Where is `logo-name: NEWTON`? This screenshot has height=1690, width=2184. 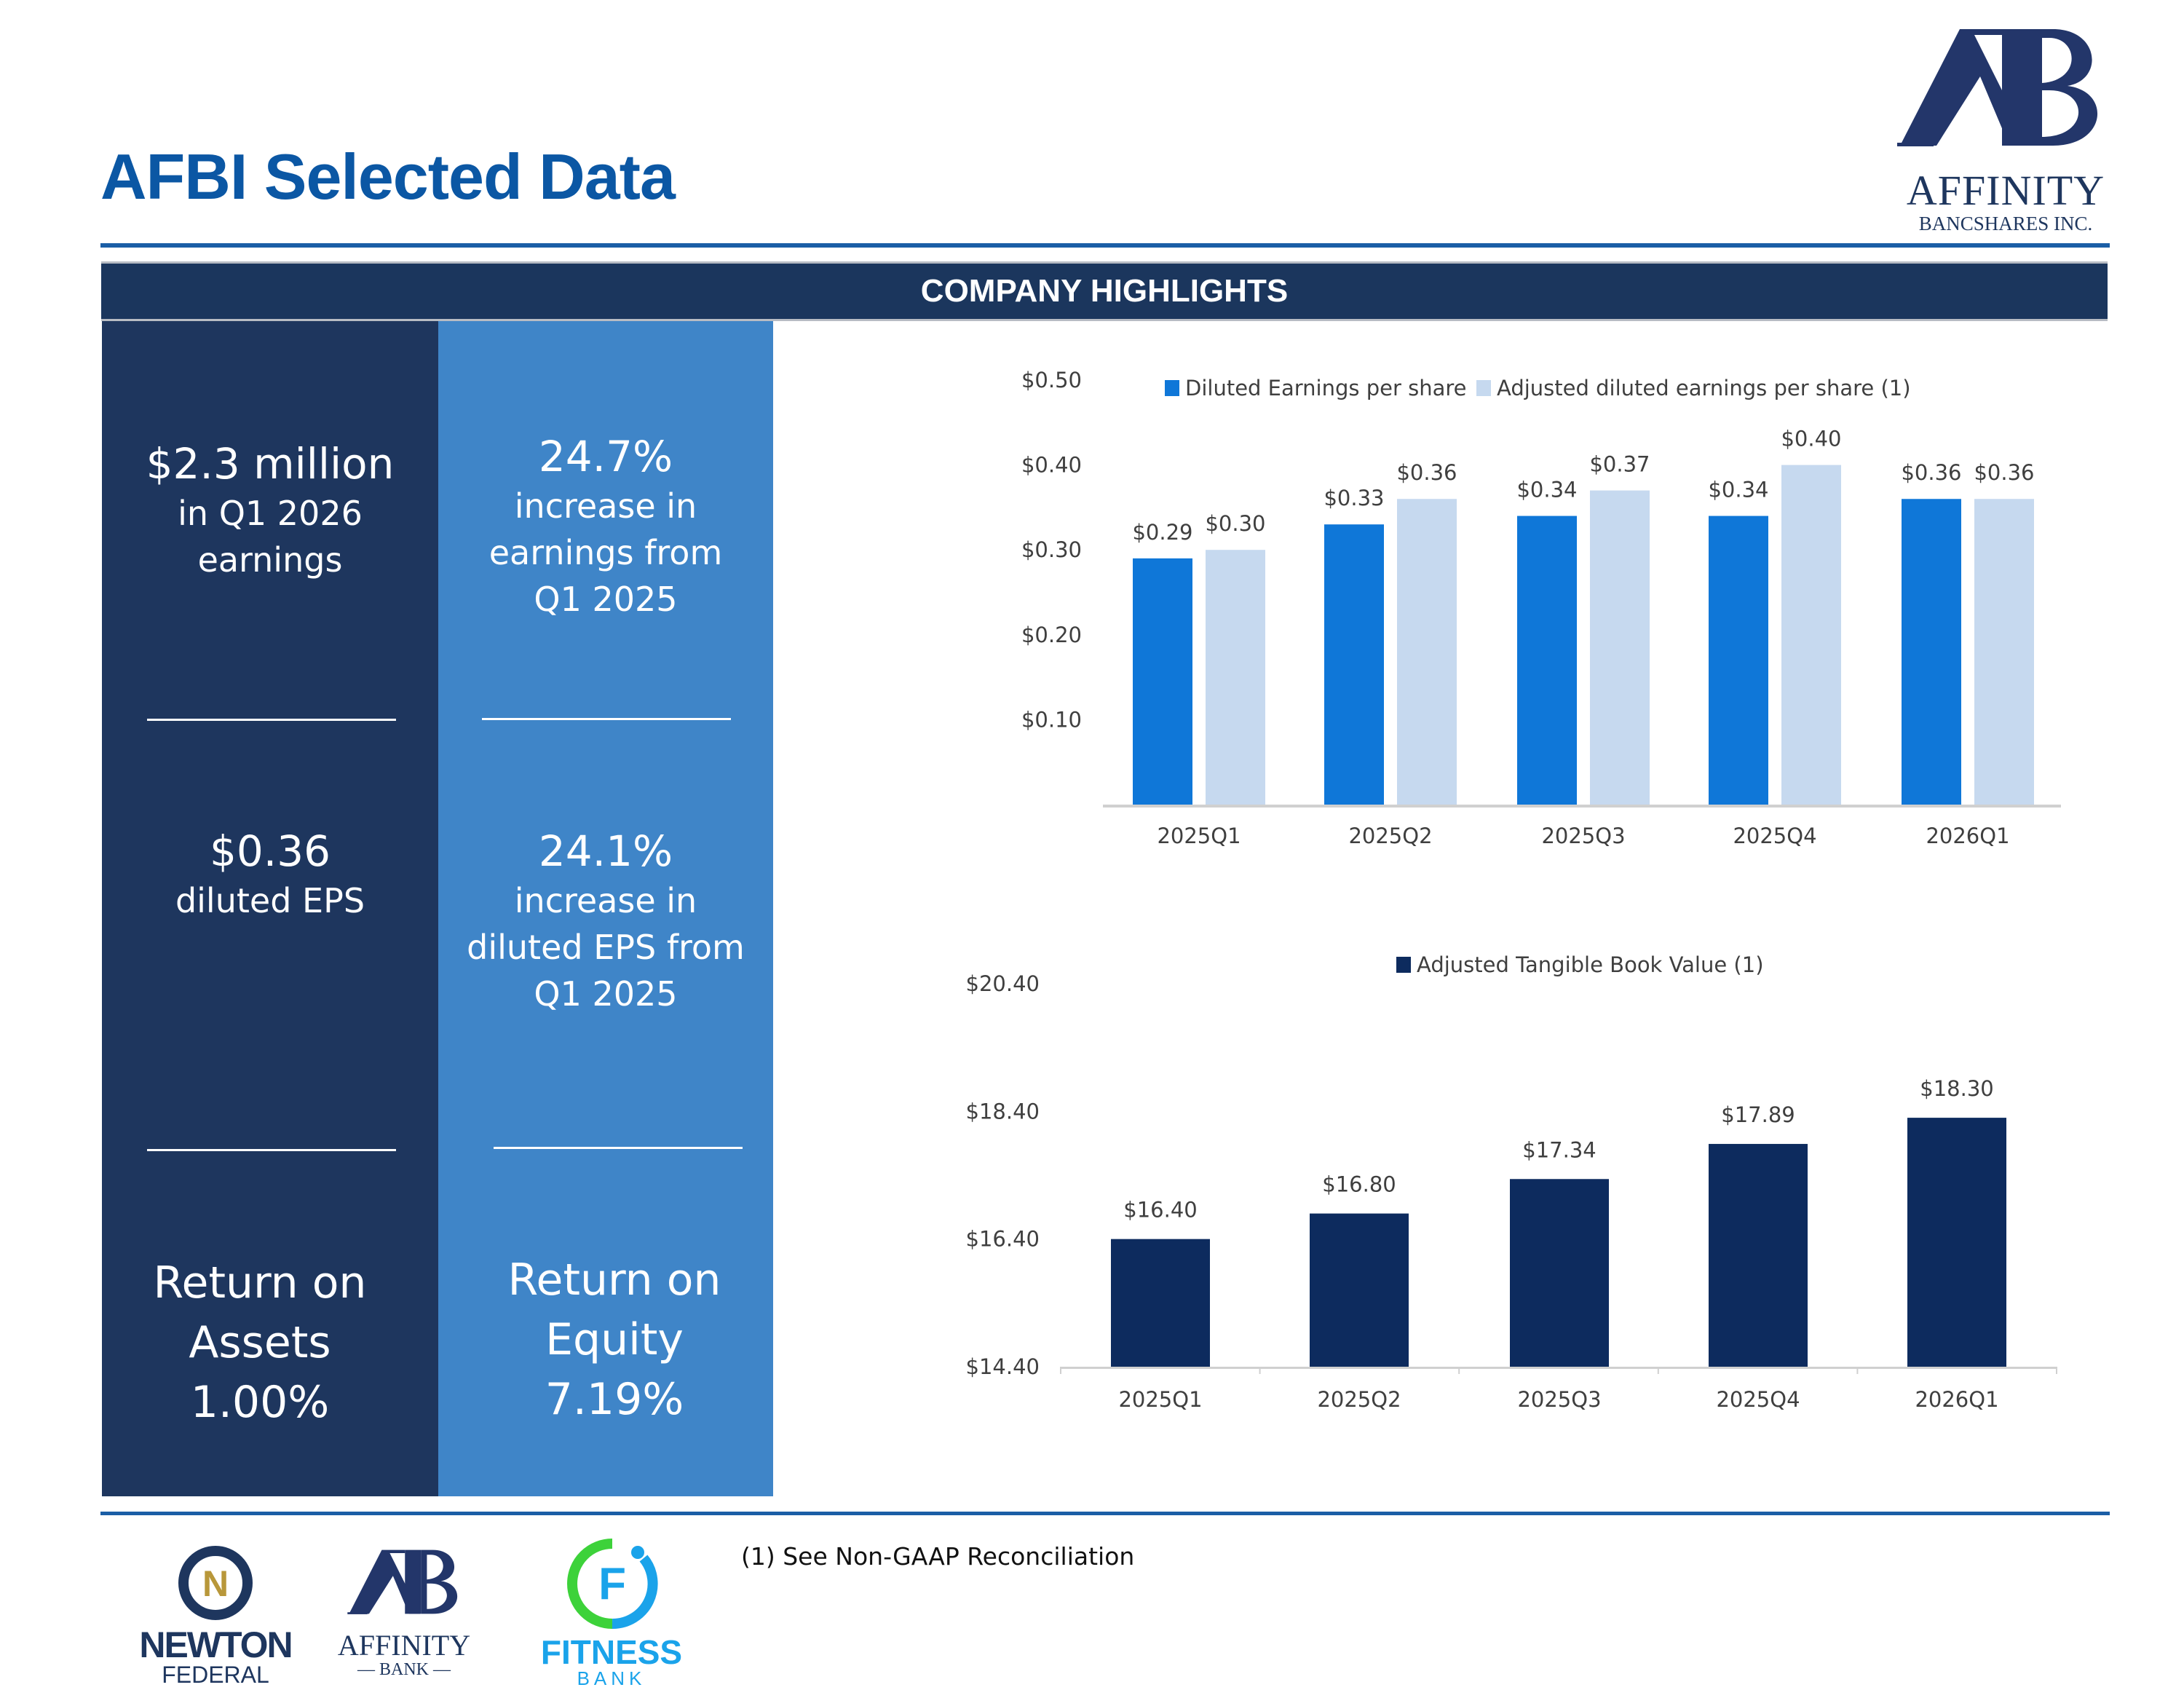 logo-name: NEWTON is located at coordinates (216, 1645).